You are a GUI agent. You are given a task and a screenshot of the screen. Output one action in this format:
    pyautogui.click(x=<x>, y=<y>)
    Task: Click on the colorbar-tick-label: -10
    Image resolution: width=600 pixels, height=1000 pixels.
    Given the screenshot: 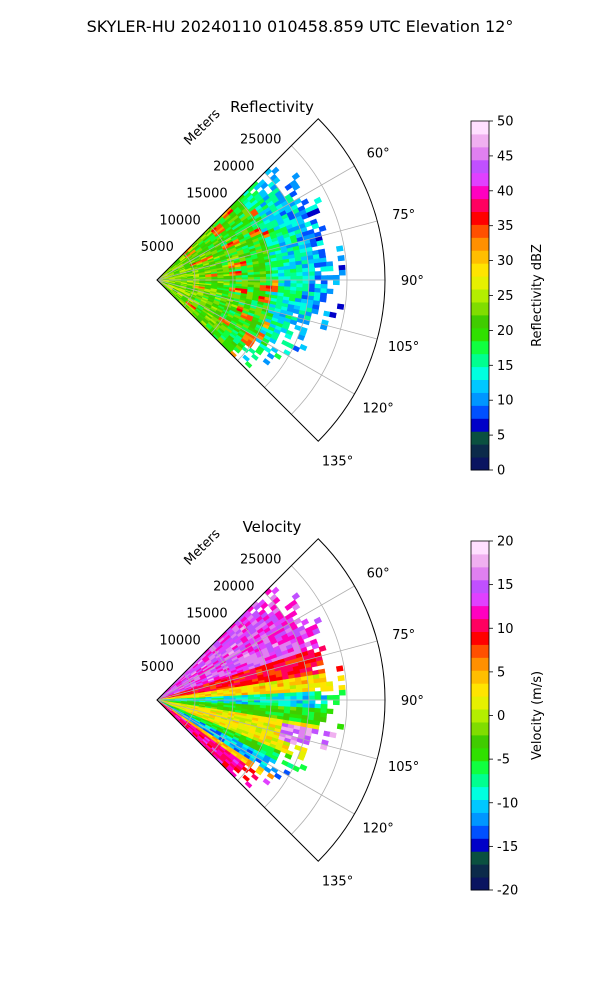 What is the action you would take?
    pyautogui.click(x=507, y=803)
    